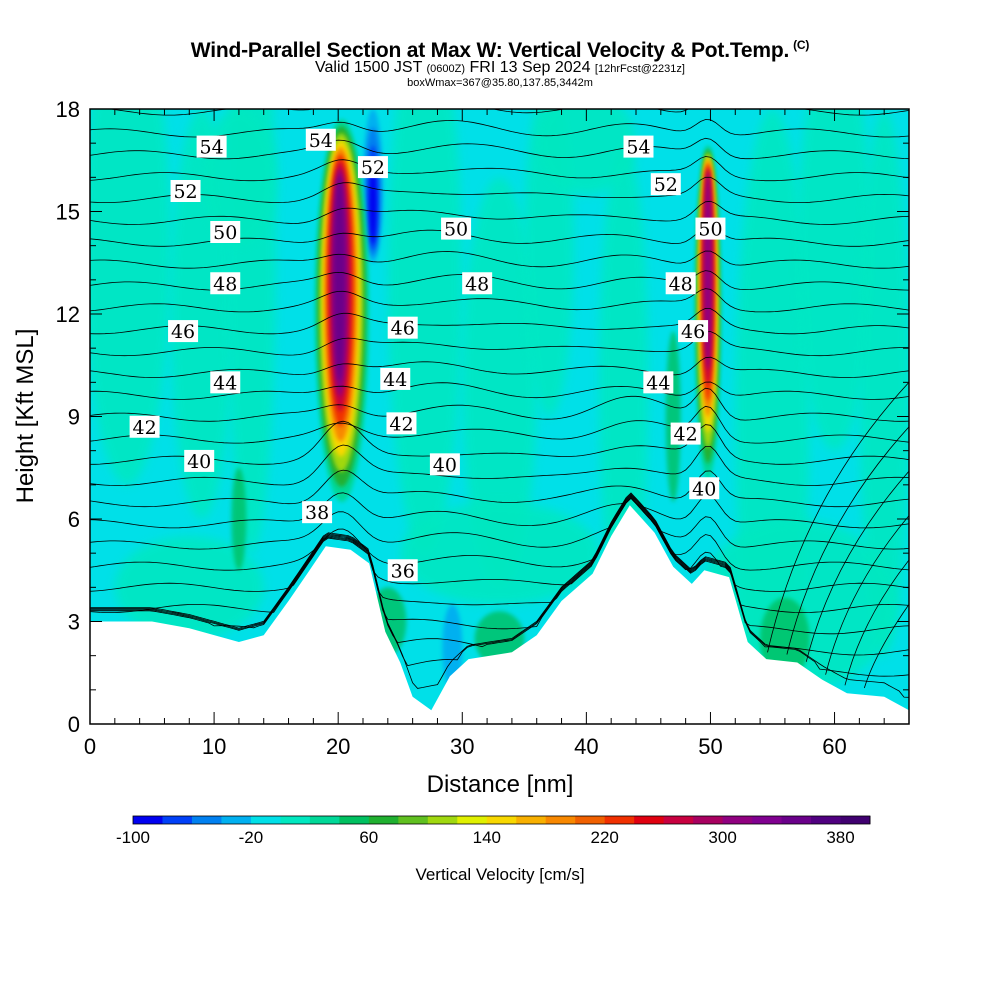 The height and width of the screenshot is (1000, 1000). I want to click on theta-label-text: 46, so click(693, 332).